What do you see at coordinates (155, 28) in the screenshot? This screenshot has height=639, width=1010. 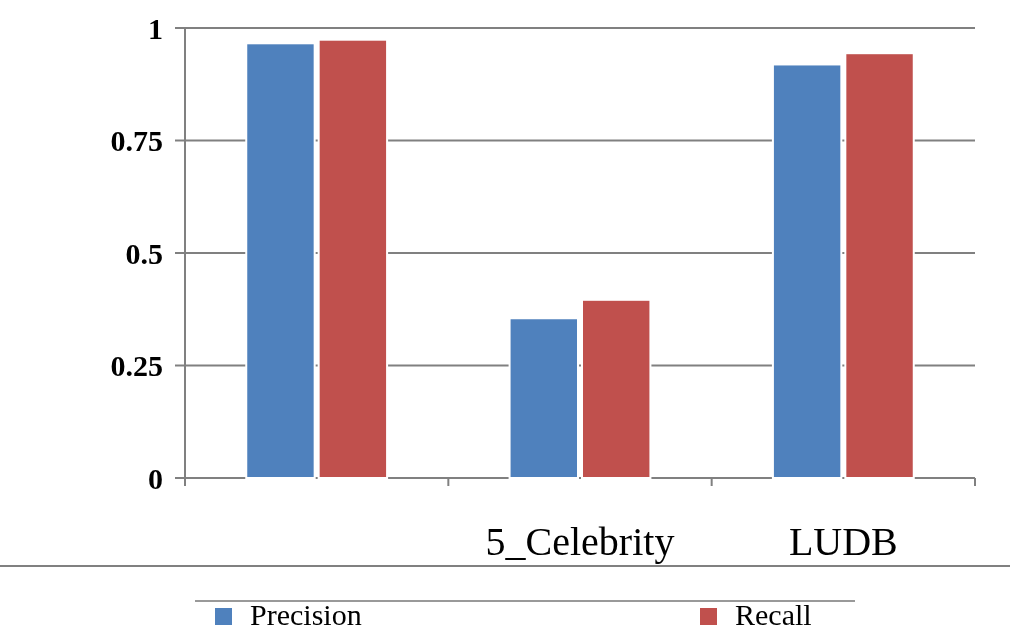 I see `y-tick-label: 1` at bounding box center [155, 28].